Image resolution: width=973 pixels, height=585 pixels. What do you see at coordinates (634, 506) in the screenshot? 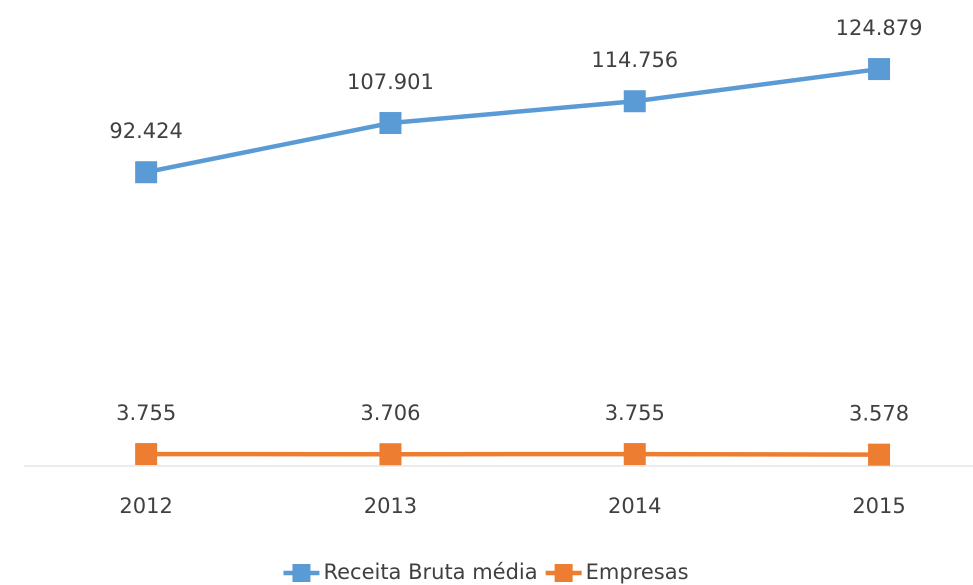
I see `x-tick-label: 2014` at bounding box center [634, 506].